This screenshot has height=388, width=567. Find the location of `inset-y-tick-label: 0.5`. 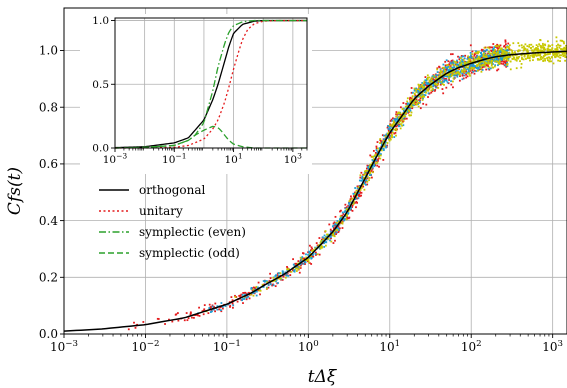

inset-y-tick-label: 0.5 is located at coordinates (100, 85).